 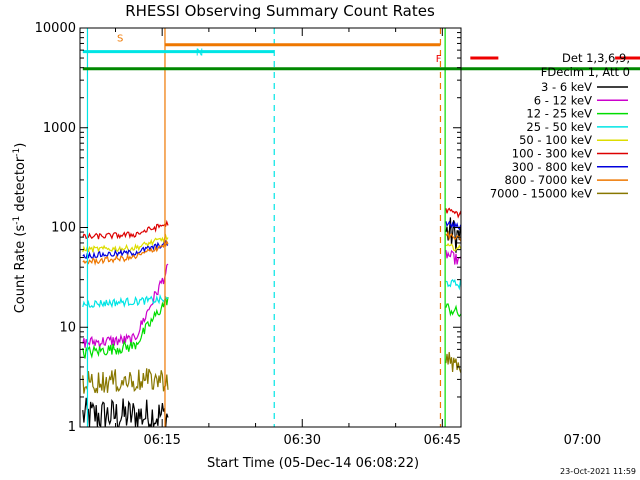 I want to click on series-line-6-12keV, so click(x=125, y=305).